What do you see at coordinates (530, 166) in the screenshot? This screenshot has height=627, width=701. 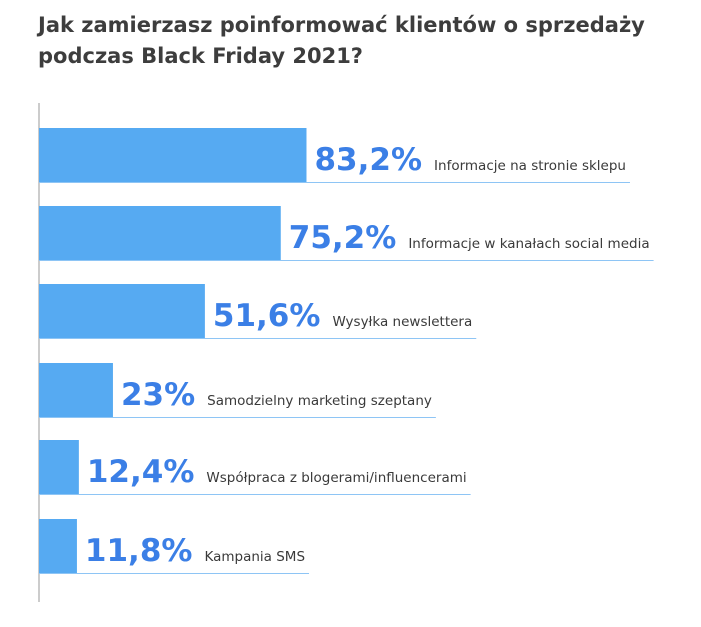 I see `category-label: Informacje na stronie sklepu` at bounding box center [530, 166].